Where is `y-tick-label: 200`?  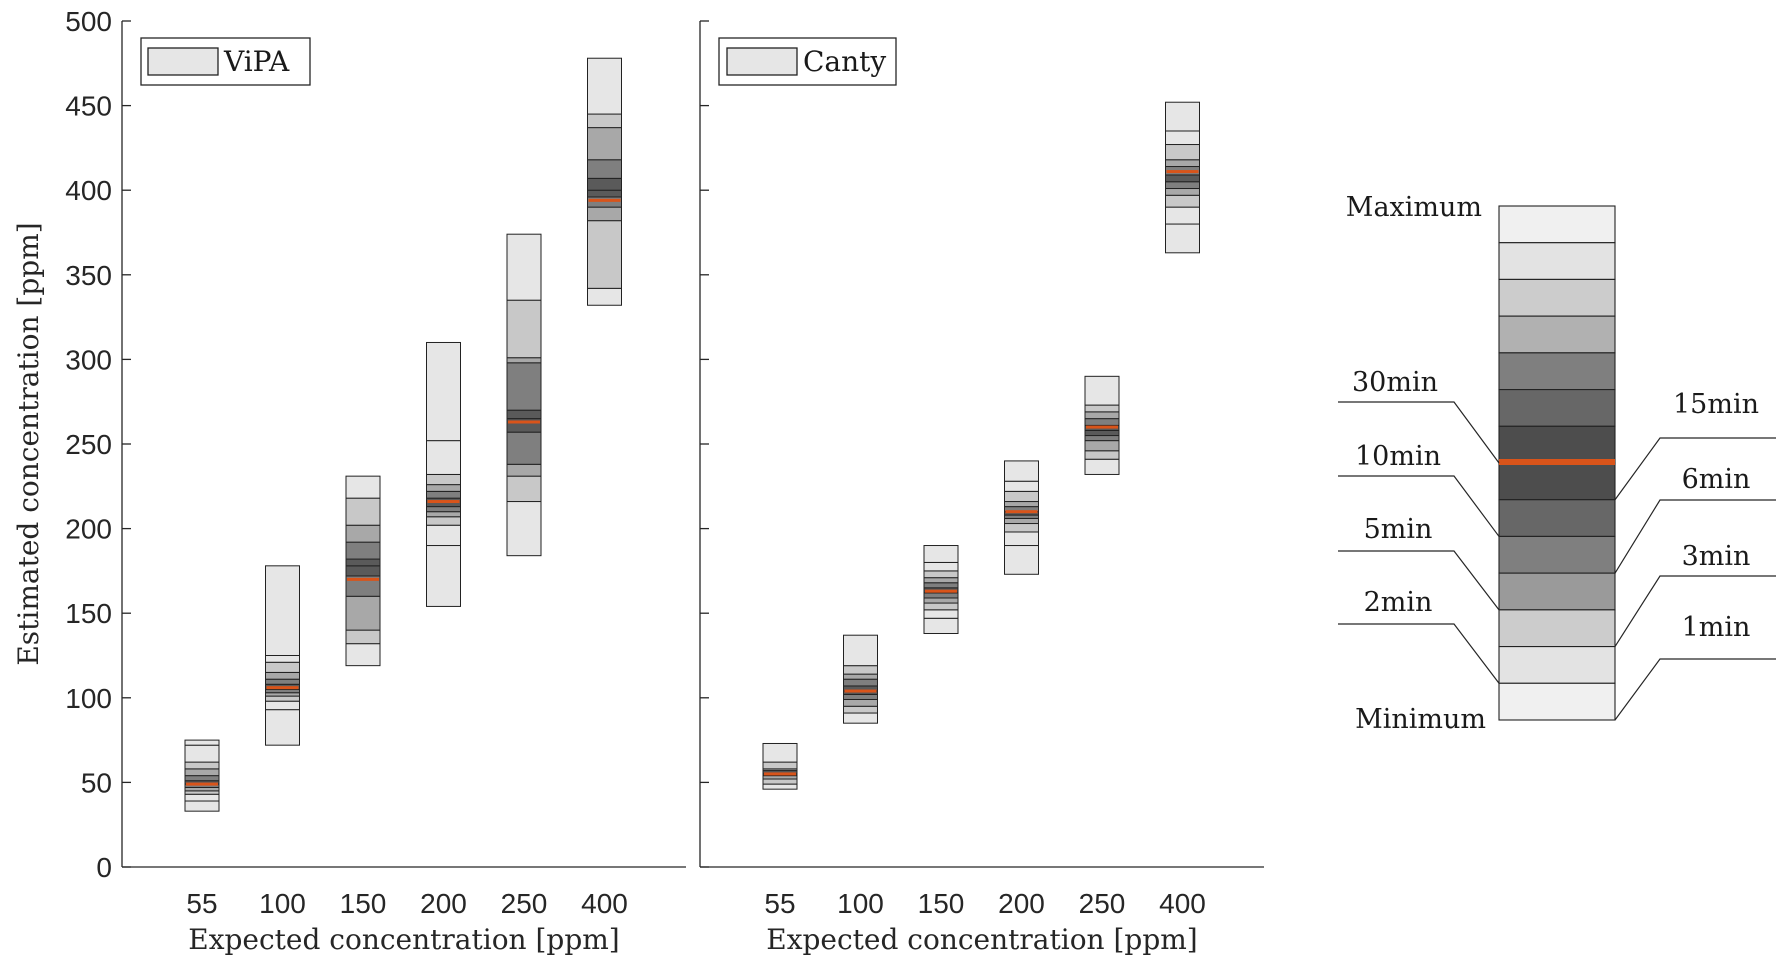 y-tick-label: 200 is located at coordinates (88, 529).